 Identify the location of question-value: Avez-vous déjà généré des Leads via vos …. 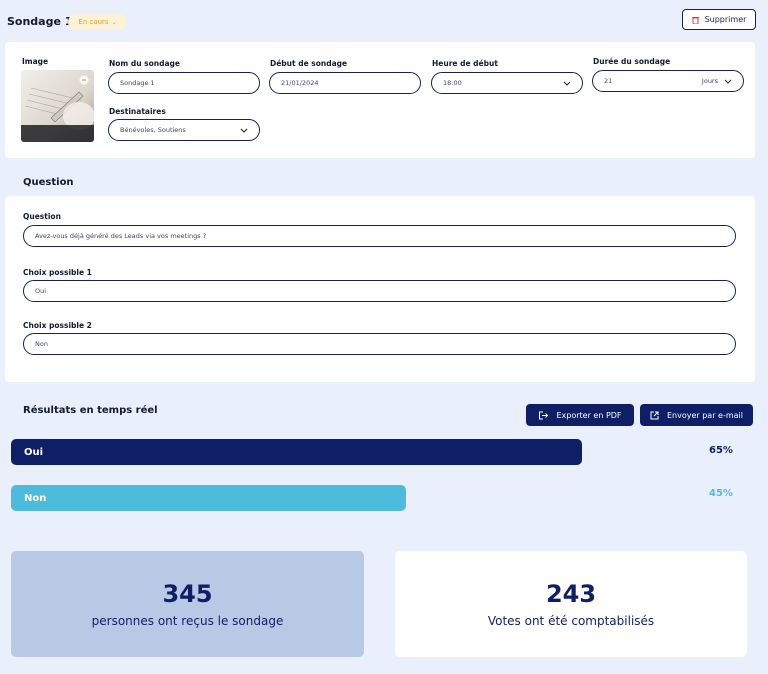
(121, 236).